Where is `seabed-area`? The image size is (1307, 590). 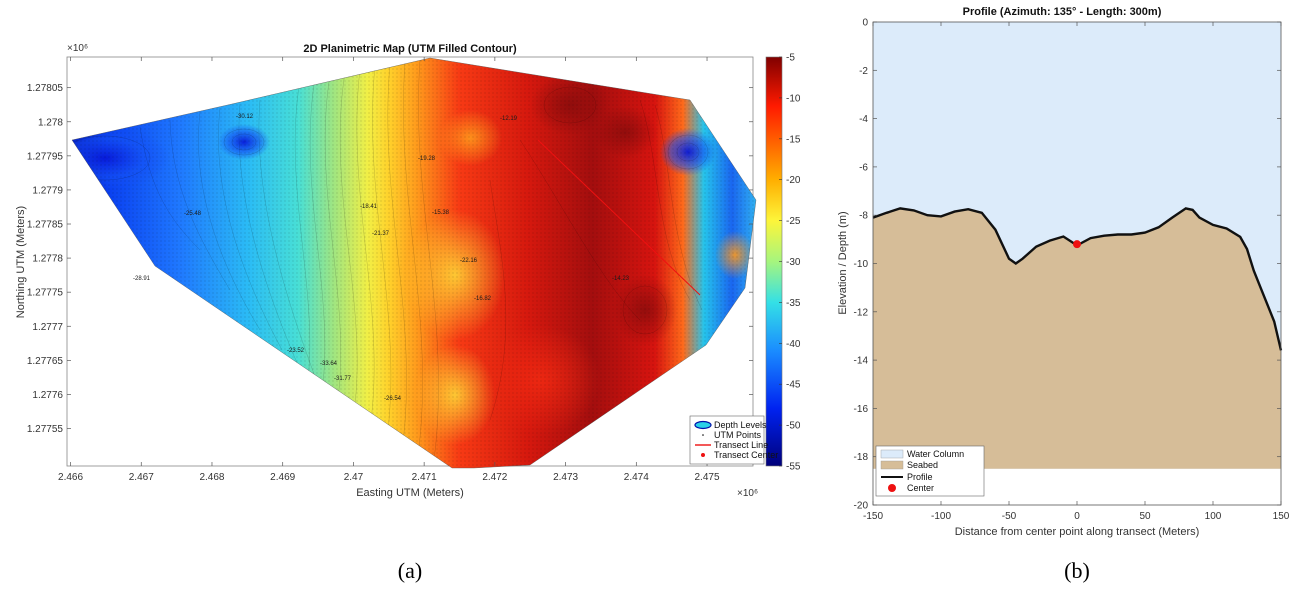
seabed-area is located at coordinates (1077, 338).